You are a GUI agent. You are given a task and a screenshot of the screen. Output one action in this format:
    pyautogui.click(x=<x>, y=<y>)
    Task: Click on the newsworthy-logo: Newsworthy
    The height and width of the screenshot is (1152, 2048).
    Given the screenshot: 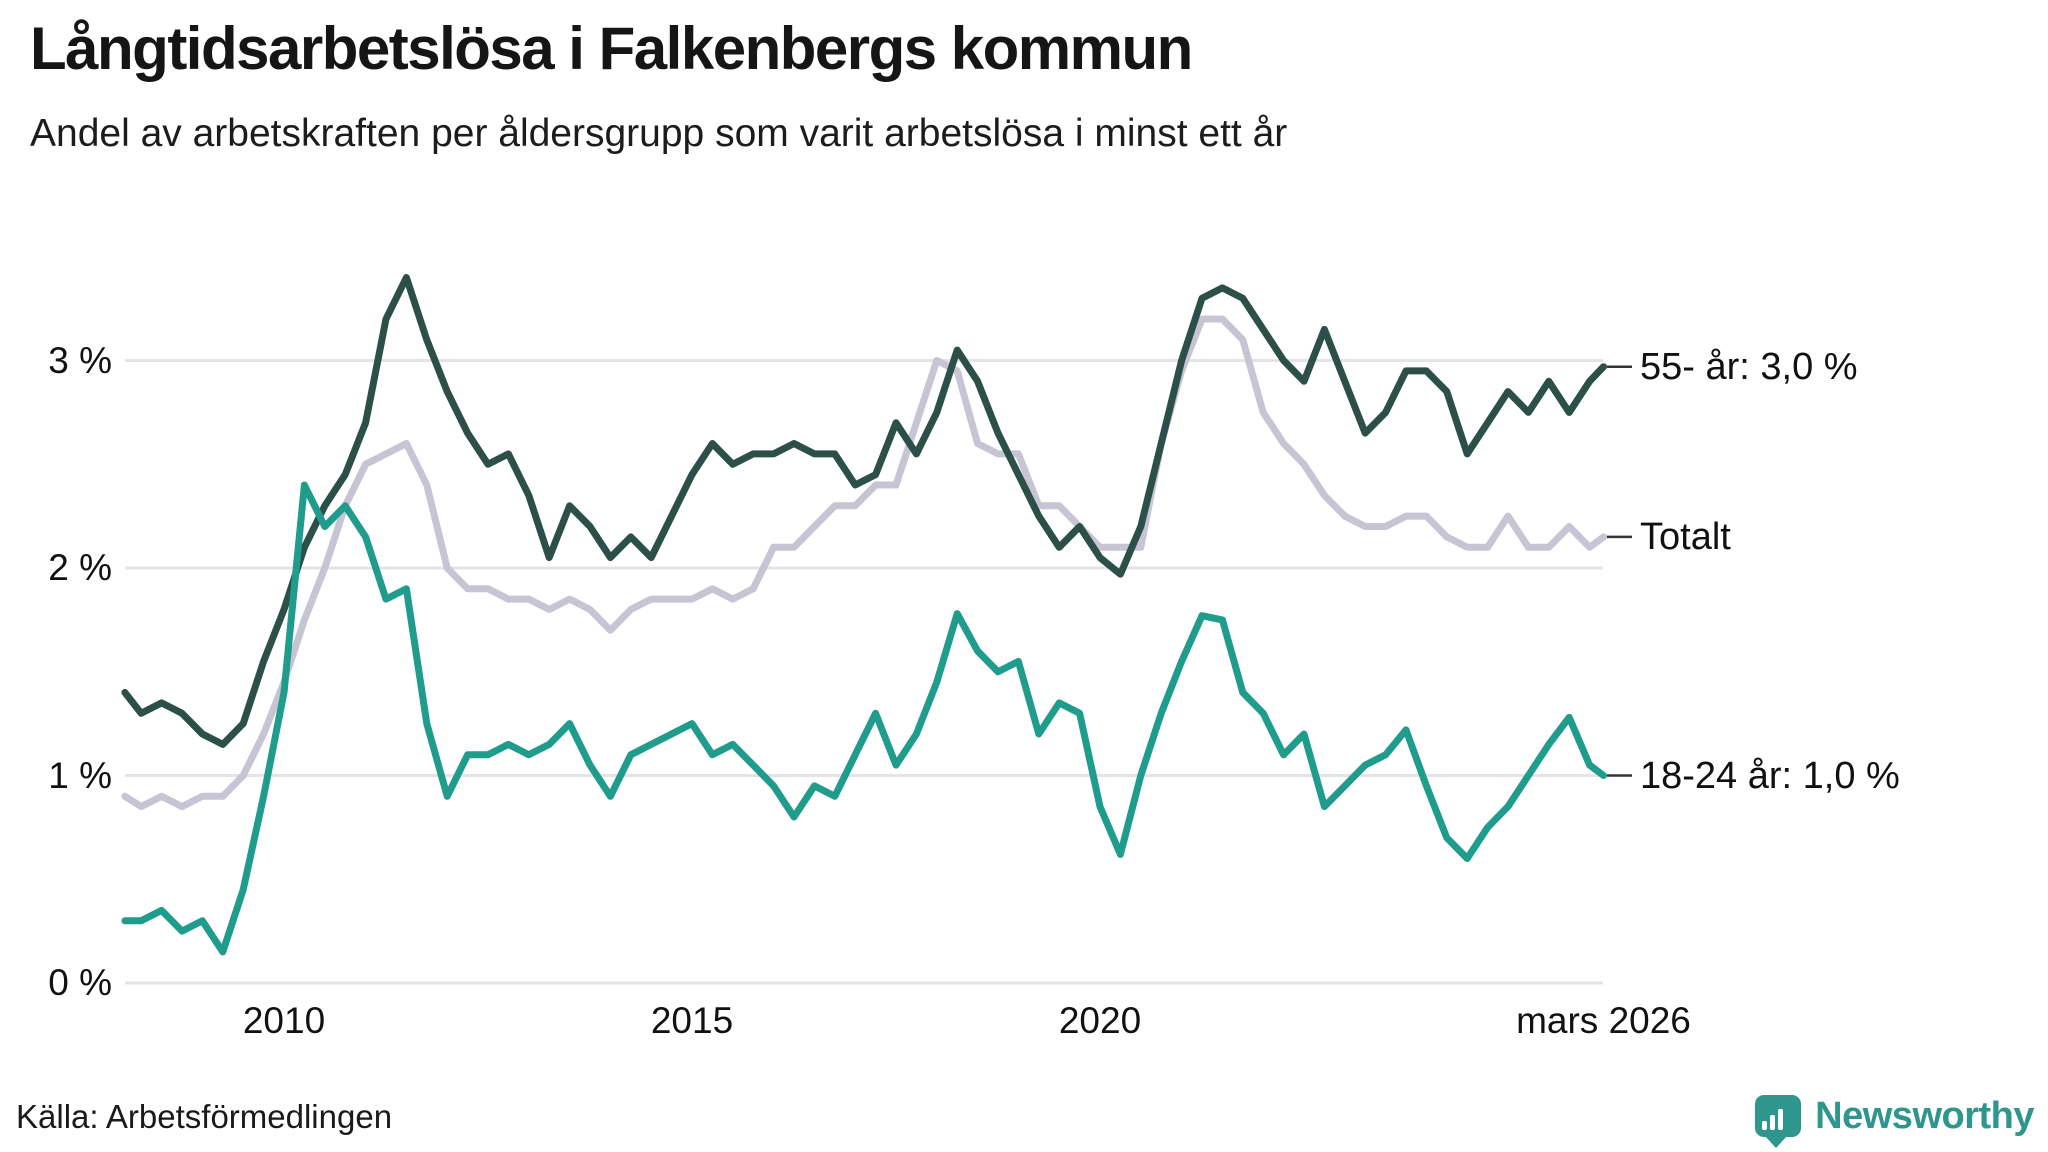 What is the action you would take?
    pyautogui.click(x=1894, y=1117)
    